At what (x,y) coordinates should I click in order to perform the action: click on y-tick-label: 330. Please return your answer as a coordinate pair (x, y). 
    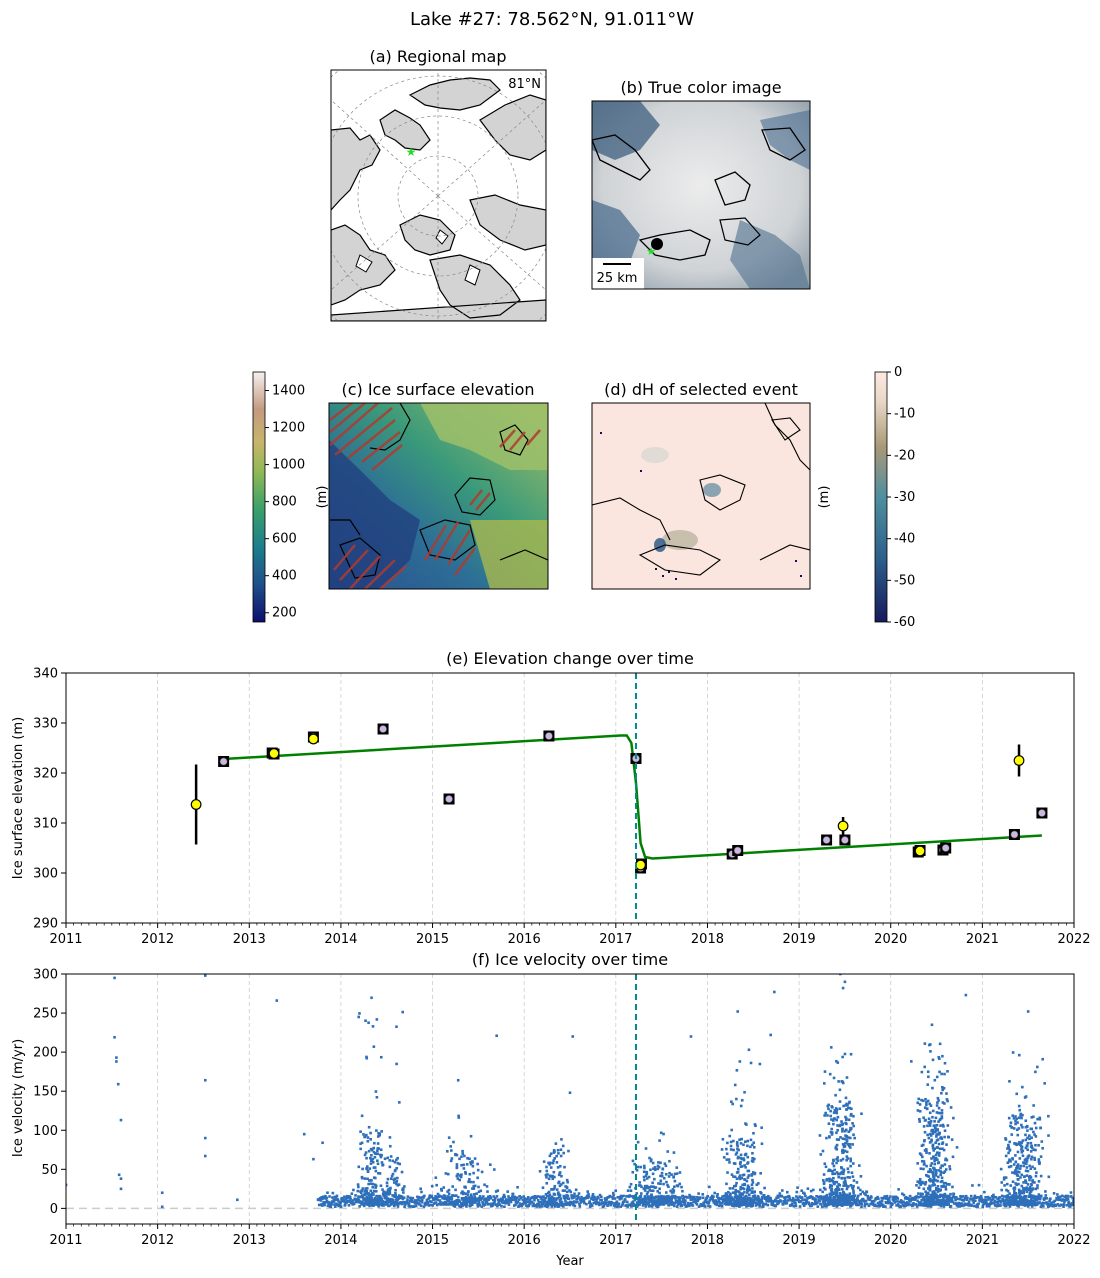
    Looking at the image, I should click on (45, 724).